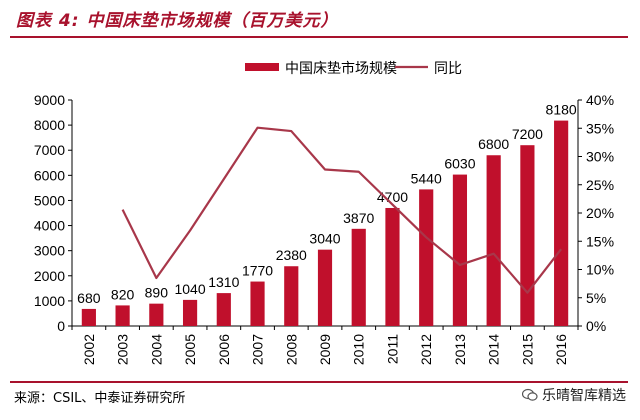 The width and height of the screenshot is (640, 420). What do you see at coordinates (257, 271) in the screenshot?
I see `bar-value-label: 1770` at bounding box center [257, 271].